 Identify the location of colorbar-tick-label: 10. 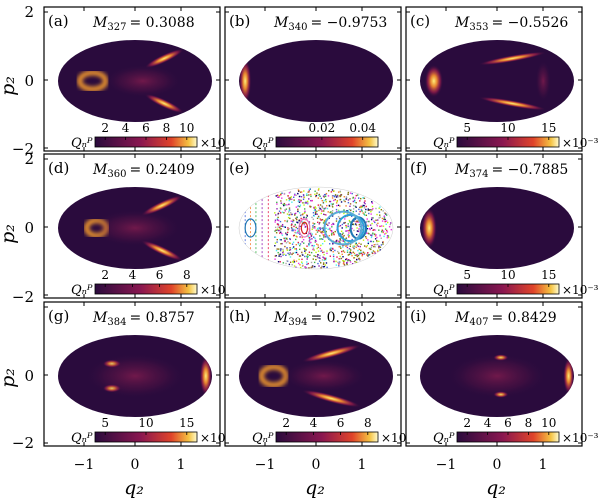
(145, 423).